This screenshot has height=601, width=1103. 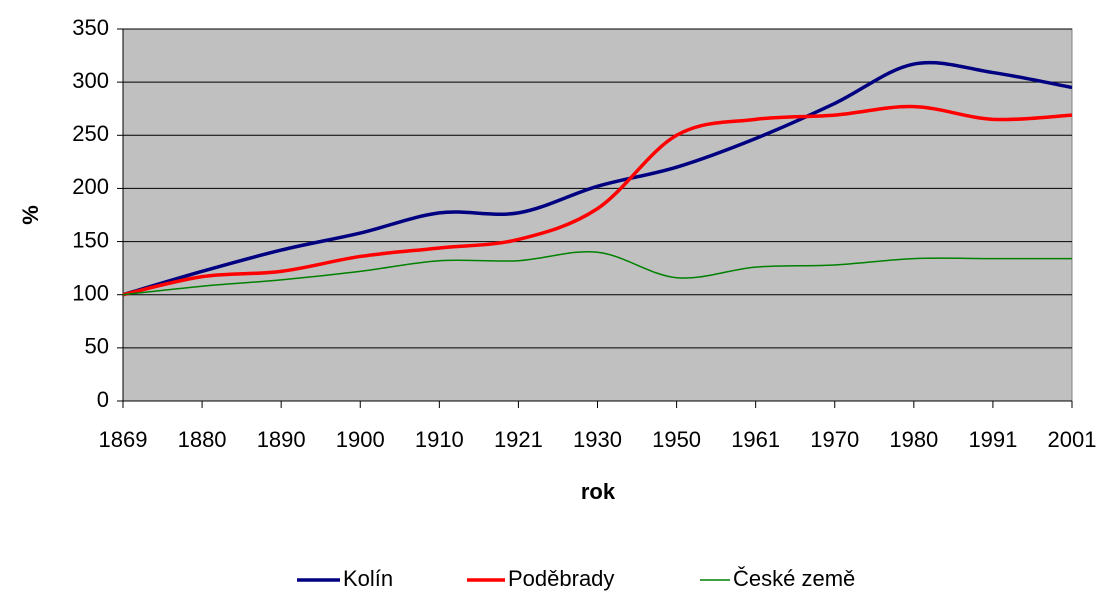 What do you see at coordinates (103, 399) in the screenshot?
I see `y-tick-label: 0` at bounding box center [103, 399].